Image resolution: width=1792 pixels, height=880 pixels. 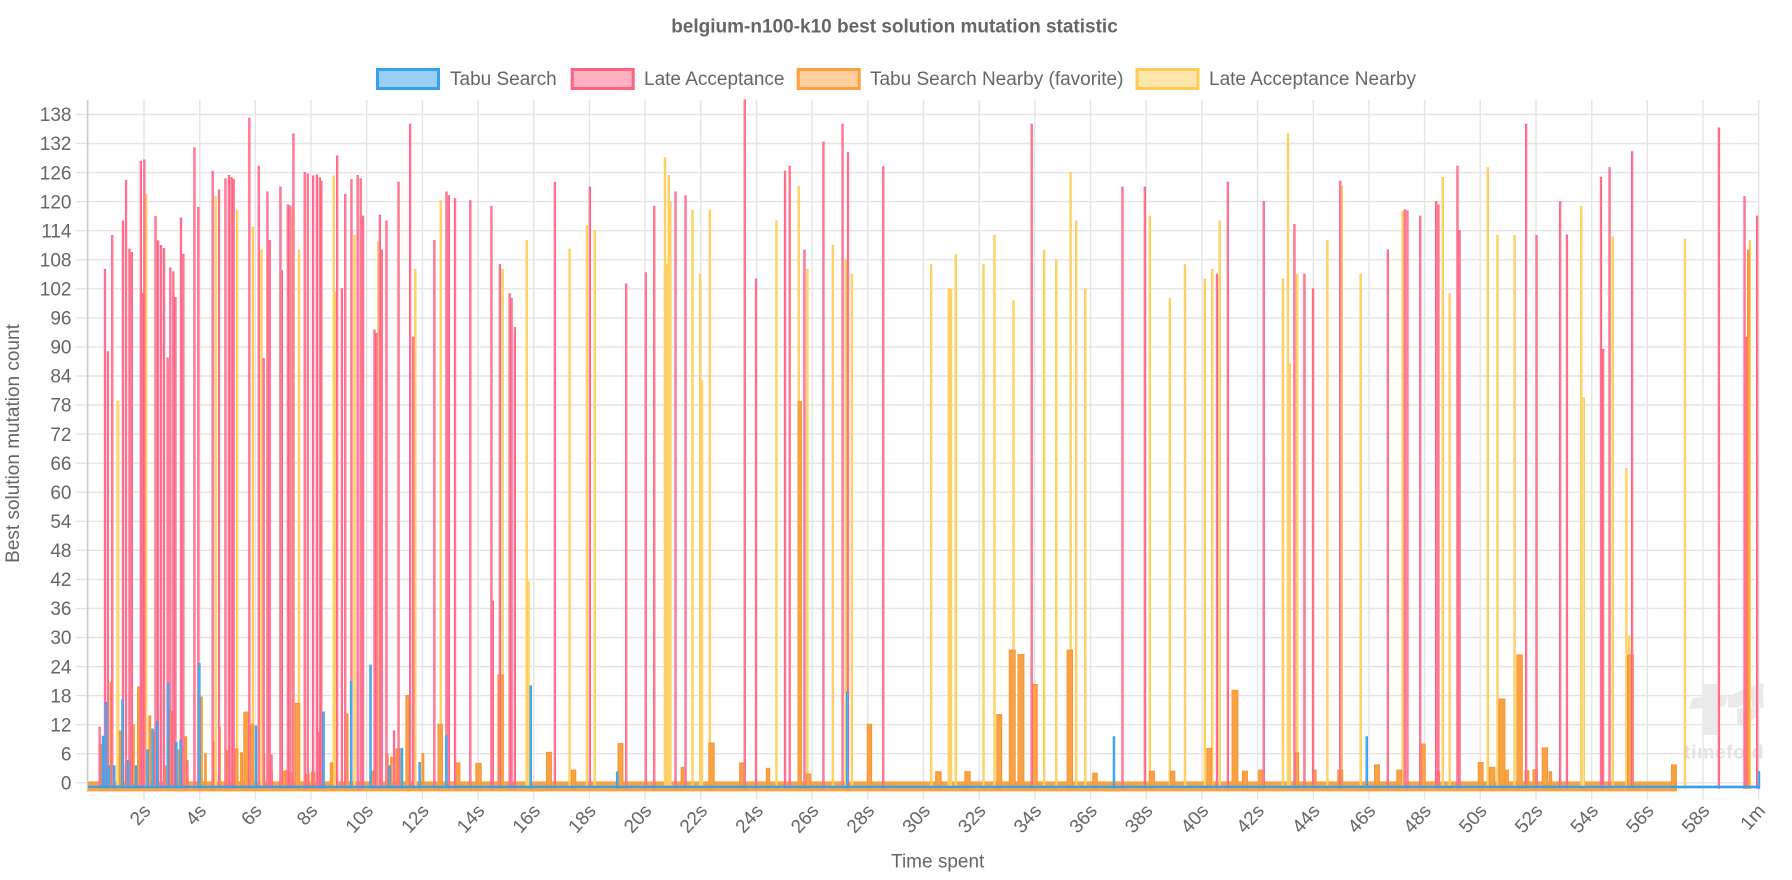 What do you see at coordinates (60, 493) in the screenshot?
I see `svg-text: 60` at bounding box center [60, 493].